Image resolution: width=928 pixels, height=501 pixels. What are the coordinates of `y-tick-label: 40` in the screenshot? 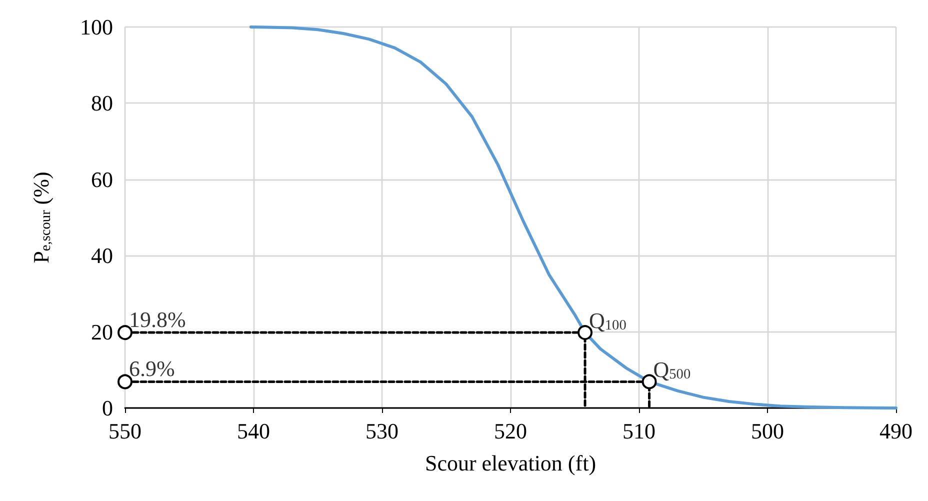 It's located at (102, 255).